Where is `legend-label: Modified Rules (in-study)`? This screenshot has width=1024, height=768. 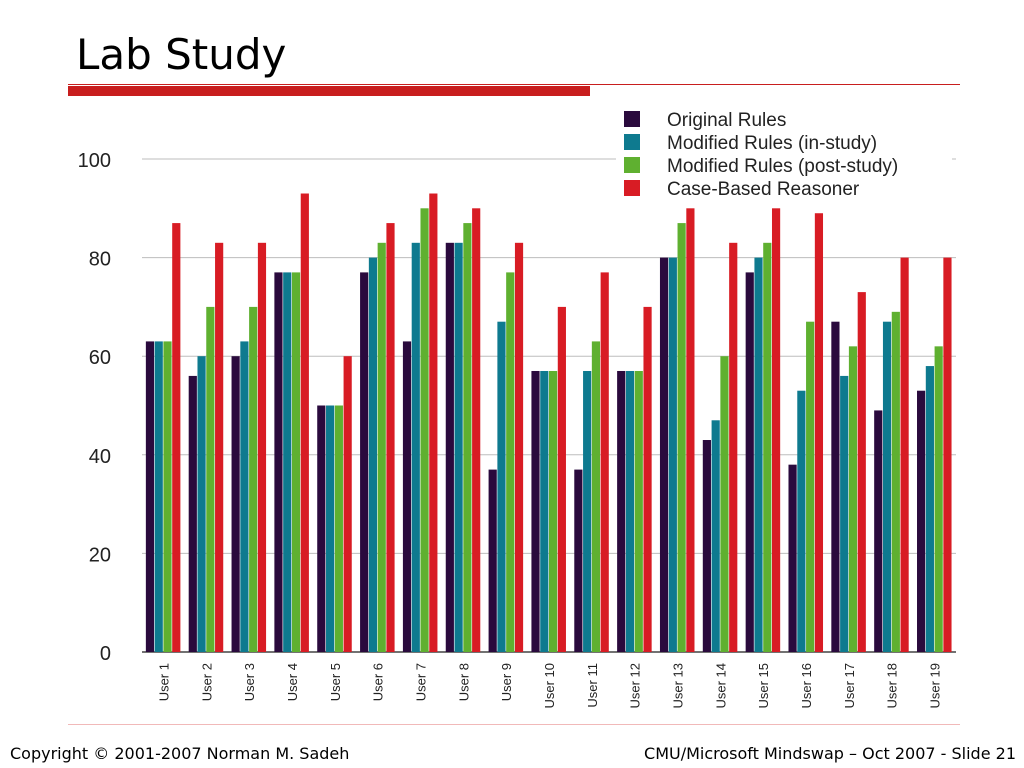 legend-label: Modified Rules (in-study) is located at coordinates (772, 143).